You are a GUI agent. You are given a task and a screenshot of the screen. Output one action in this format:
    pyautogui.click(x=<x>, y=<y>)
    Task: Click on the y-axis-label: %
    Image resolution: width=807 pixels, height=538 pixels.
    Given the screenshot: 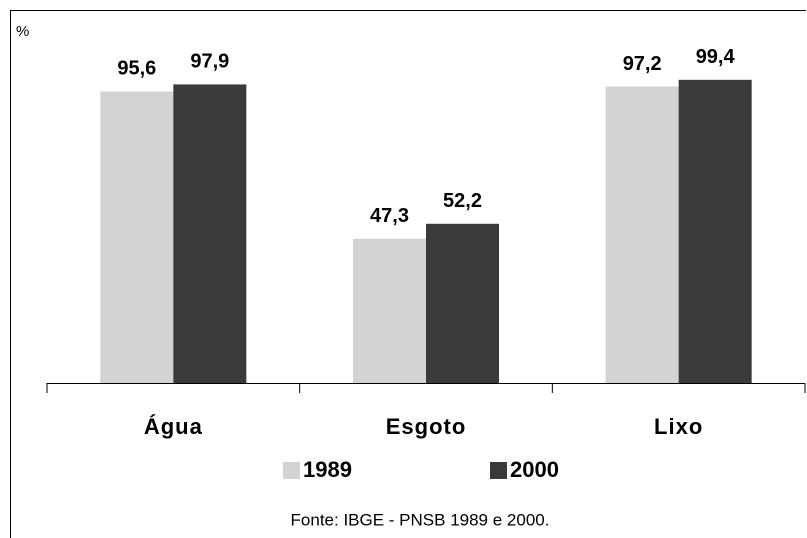 What is the action you would take?
    pyautogui.click(x=22, y=31)
    